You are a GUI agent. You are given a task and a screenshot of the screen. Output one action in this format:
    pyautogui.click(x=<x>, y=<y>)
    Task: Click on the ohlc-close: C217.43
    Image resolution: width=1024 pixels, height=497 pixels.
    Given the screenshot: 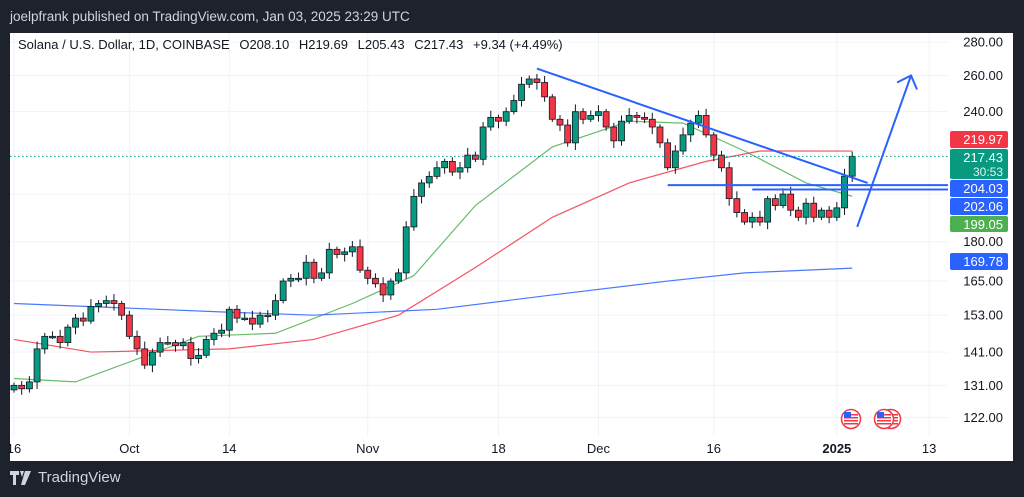 What is the action you would take?
    pyautogui.click(x=439, y=44)
    